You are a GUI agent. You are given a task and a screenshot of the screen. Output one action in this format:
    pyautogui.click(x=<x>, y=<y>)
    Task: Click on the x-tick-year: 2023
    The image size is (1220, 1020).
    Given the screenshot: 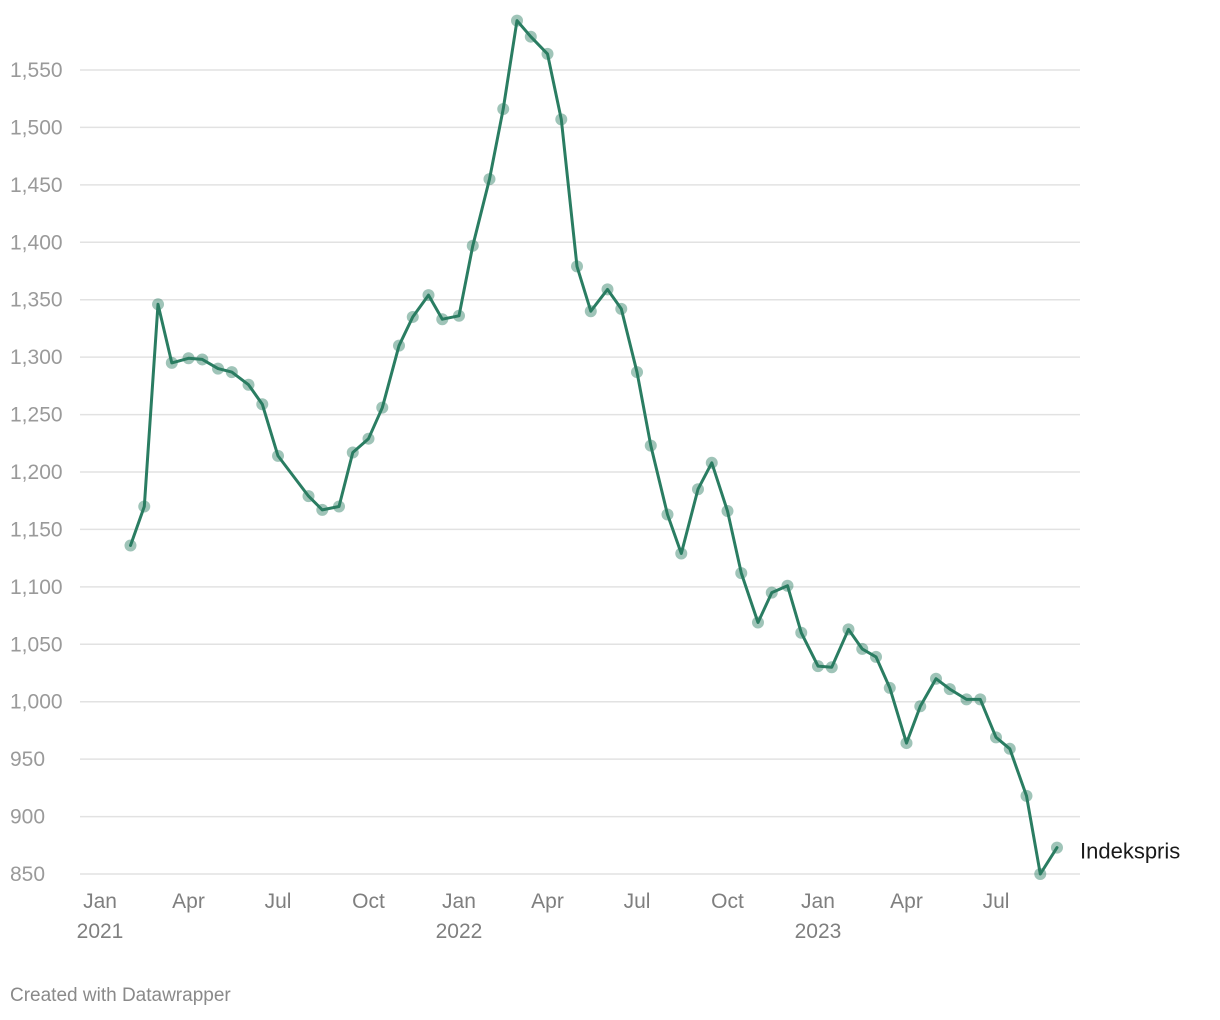 What is the action you would take?
    pyautogui.click(x=818, y=931)
    